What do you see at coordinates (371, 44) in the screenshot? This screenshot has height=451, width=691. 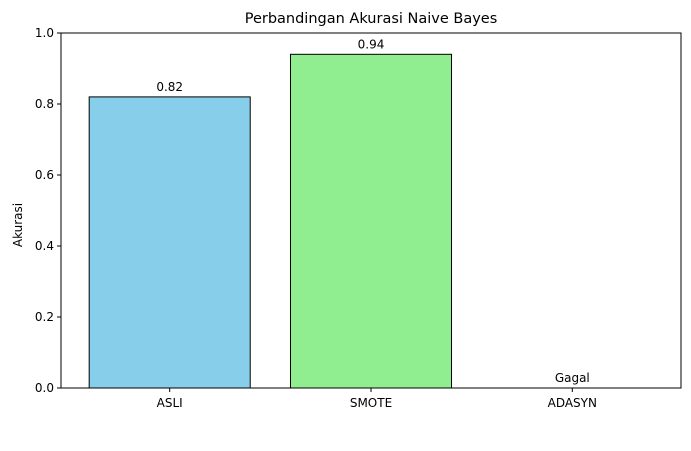 I see `data-label-smote: 0.94` at bounding box center [371, 44].